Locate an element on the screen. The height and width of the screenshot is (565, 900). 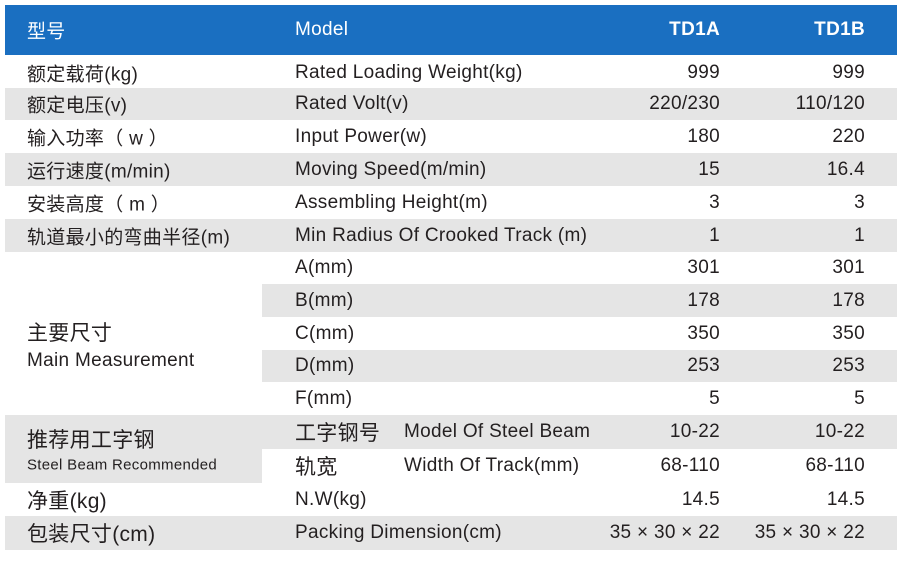
label-cn: 安装高度（ m ） is located at coordinates (99, 204).